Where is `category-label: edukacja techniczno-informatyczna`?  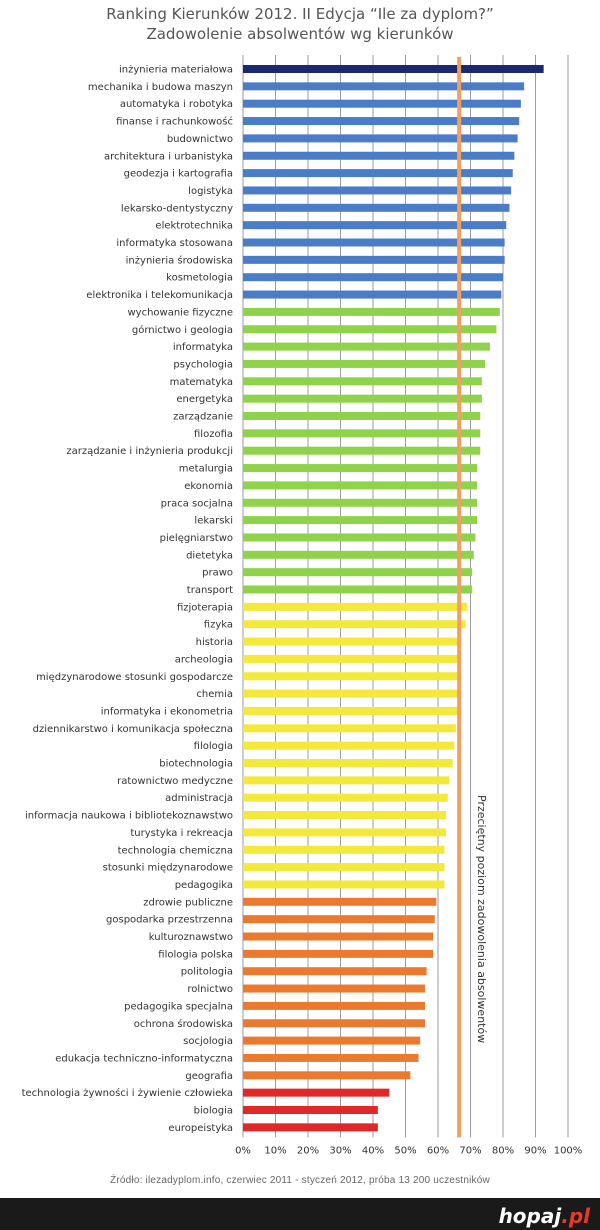 category-label: edukacja techniczno-informatyczna is located at coordinates (144, 1058).